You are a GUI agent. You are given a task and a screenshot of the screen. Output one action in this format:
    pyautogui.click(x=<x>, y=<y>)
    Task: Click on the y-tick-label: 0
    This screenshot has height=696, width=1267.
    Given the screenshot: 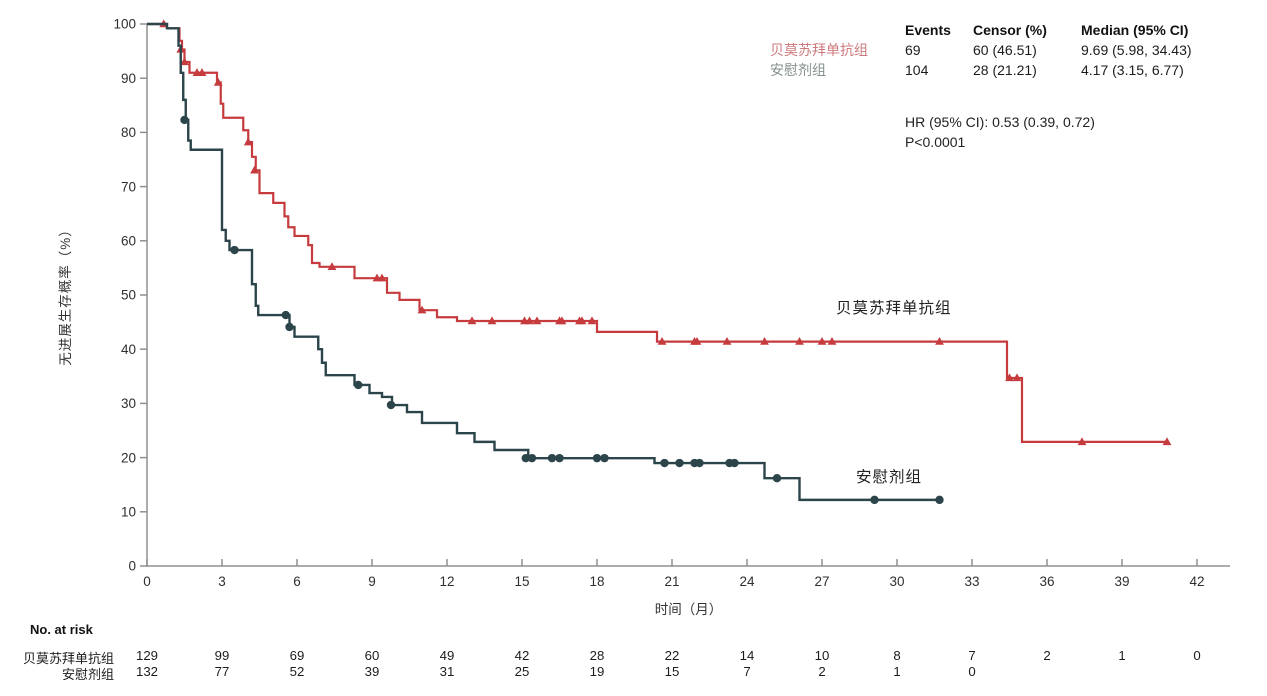 What is the action you would take?
    pyautogui.click(x=132, y=566)
    